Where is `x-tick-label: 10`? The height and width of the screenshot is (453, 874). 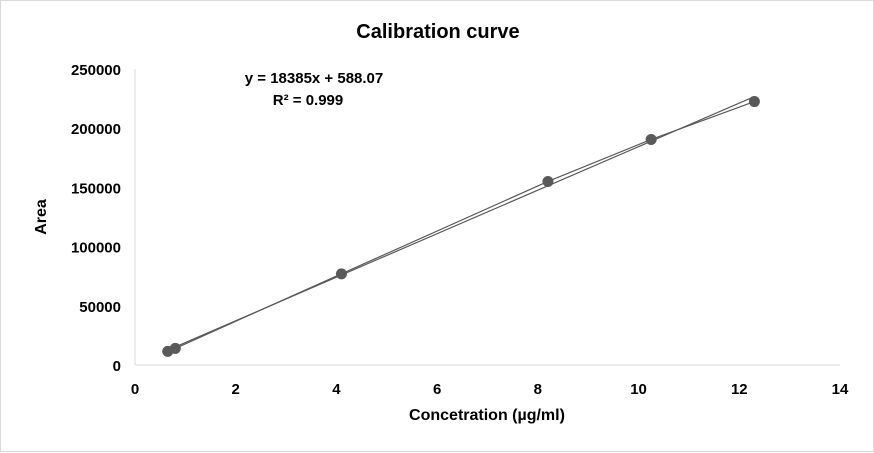
x-tick-label: 10 is located at coordinates (638, 389).